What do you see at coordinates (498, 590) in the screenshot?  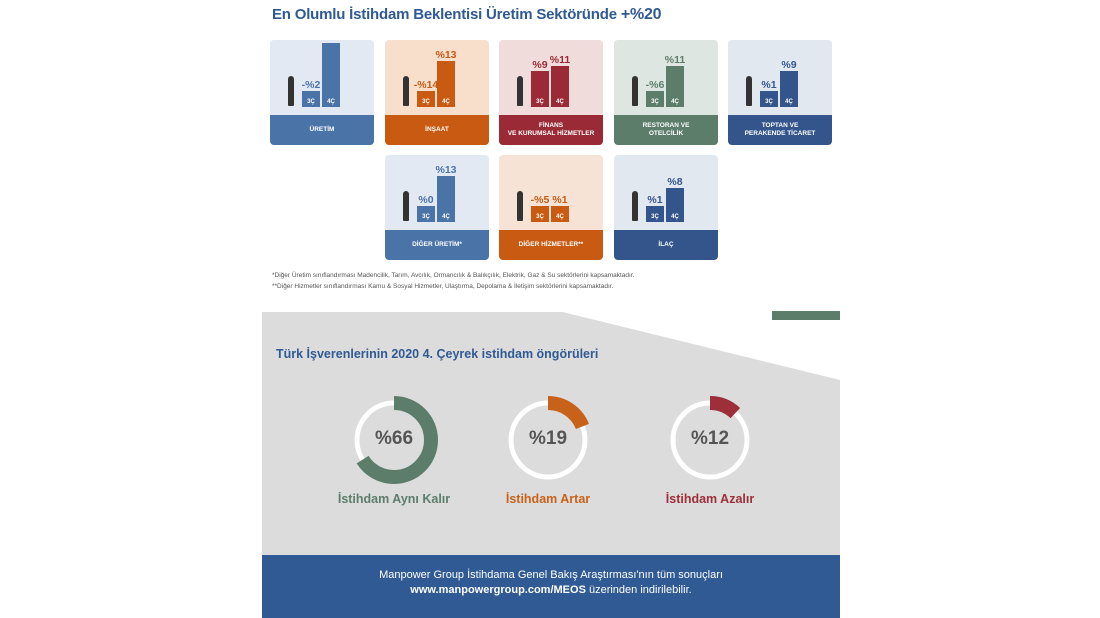 I see `footer-link: www.manpowergroup.com/MEOS` at bounding box center [498, 590].